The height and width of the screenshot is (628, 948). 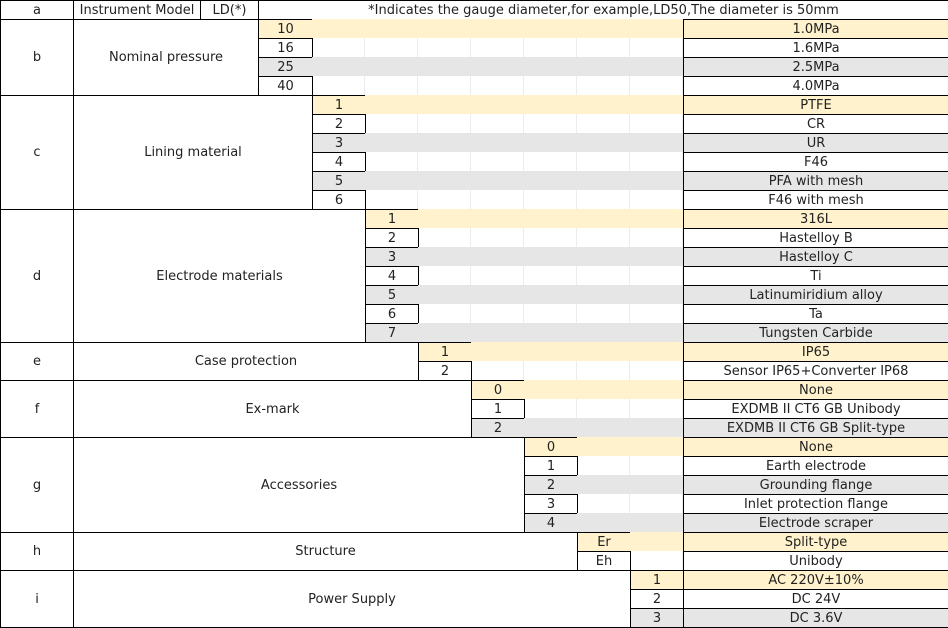 I want to click on option-code: 16, so click(x=285, y=48).